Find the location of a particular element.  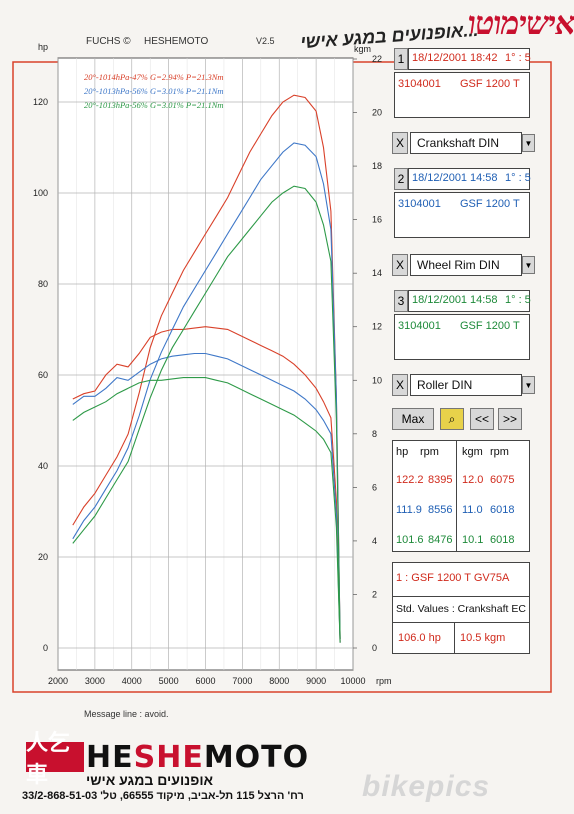

prev-button: << is located at coordinates (482, 419).